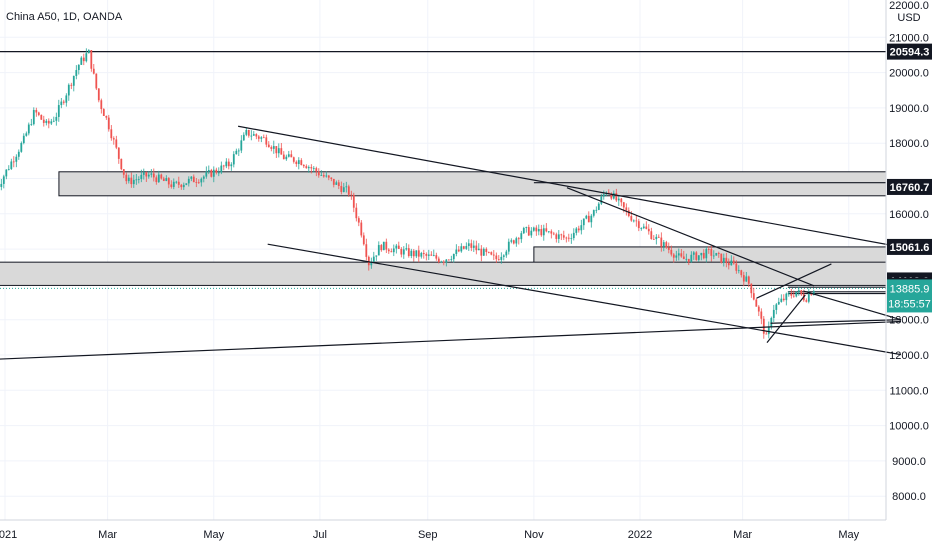 The height and width of the screenshot is (550, 932). What do you see at coordinates (794, 281) in the screenshot?
I see `wedge-upper` at bounding box center [794, 281].